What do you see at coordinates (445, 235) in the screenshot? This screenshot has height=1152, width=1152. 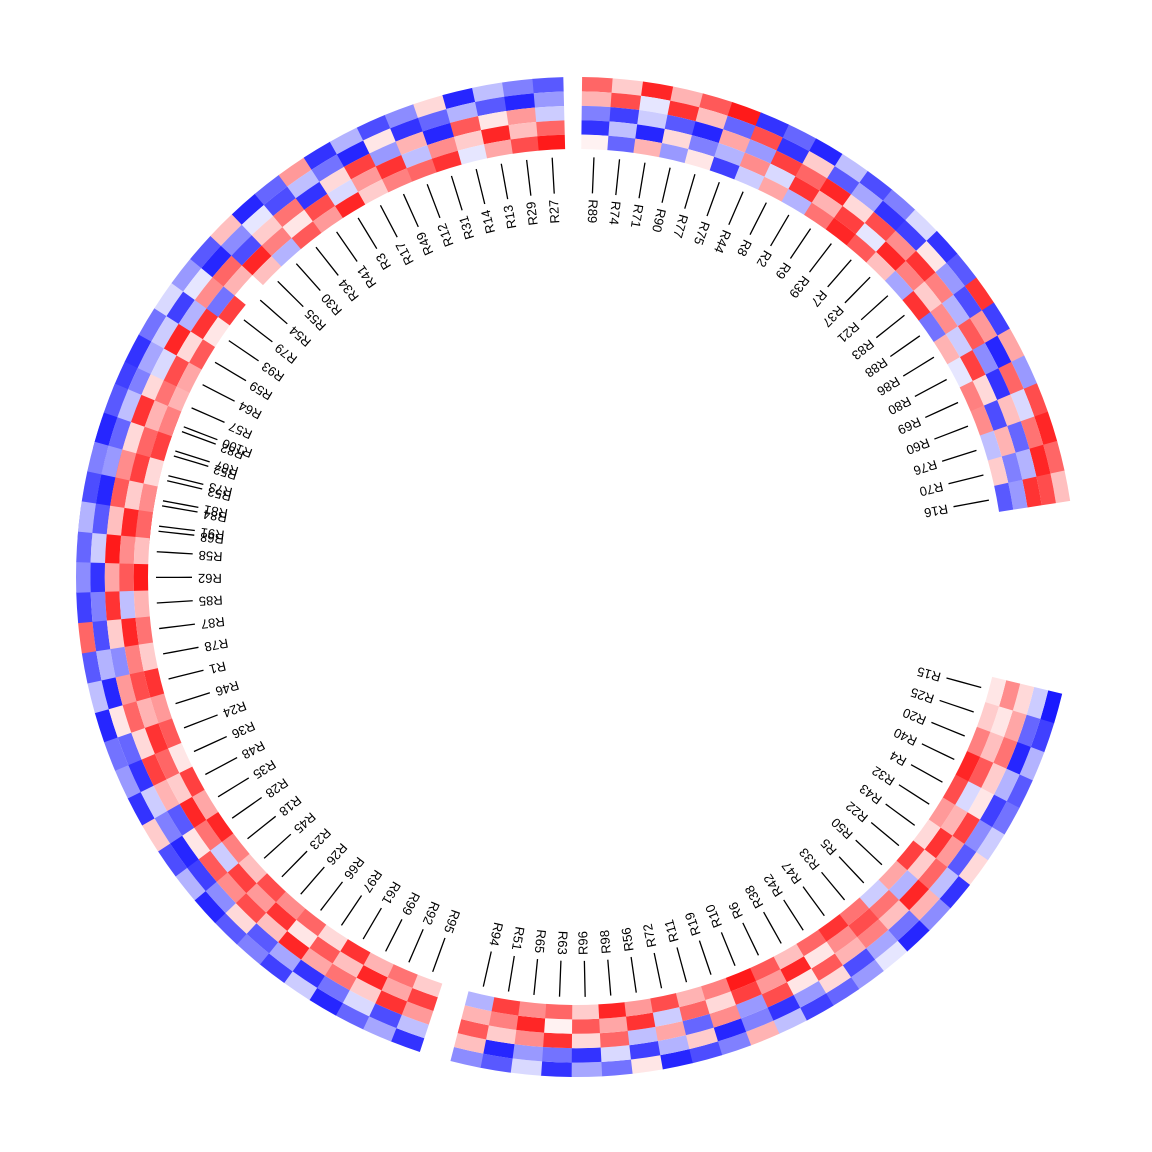 I see `row-label-R12: R12` at bounding box center [445, 235].